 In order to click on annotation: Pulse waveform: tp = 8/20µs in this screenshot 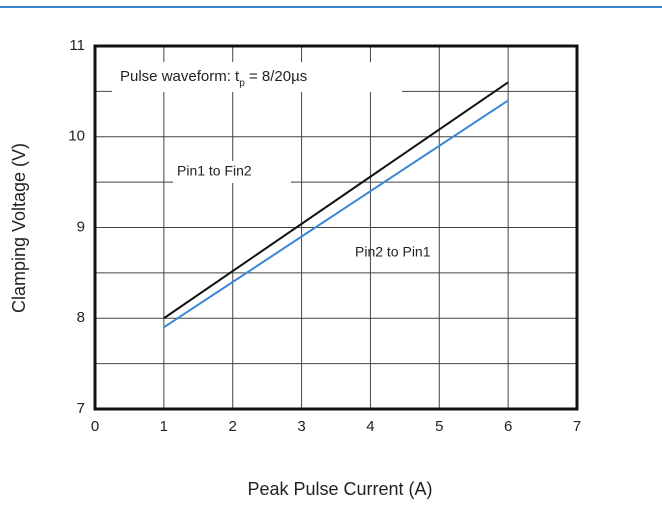, I will do `click(213, 78)`.